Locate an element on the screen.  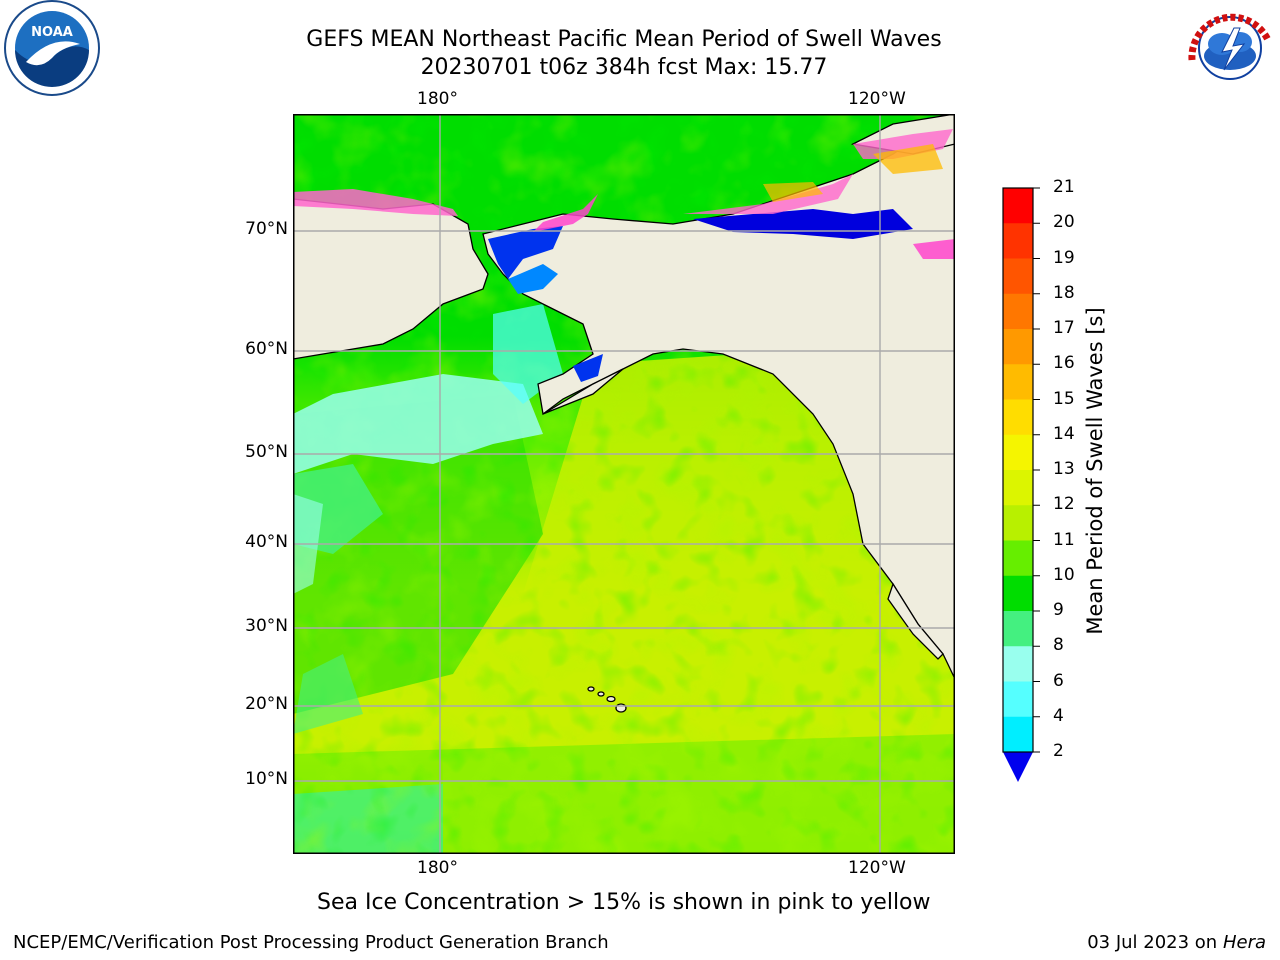
colorbar-tick-label: 14 is located at coordinates (1064, 433).